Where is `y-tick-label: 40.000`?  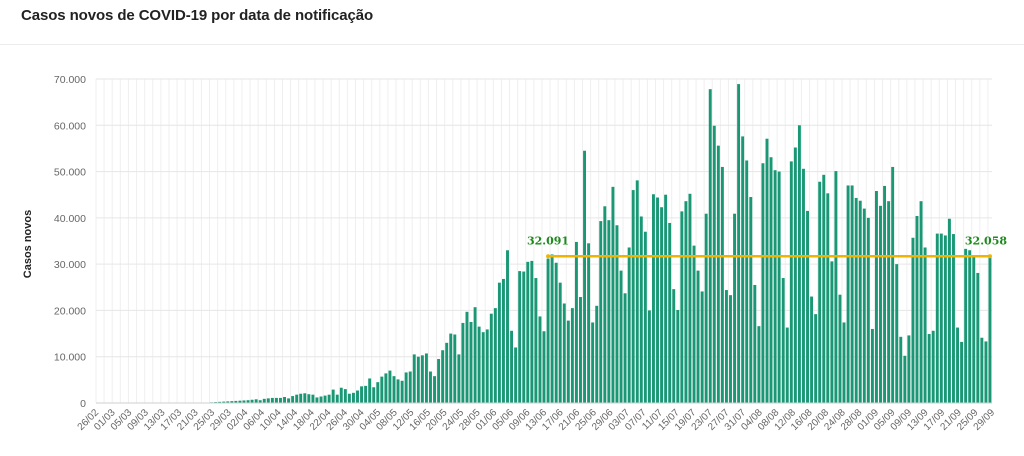 y-tick-label: 40.000 is located at coordinates (70, 219).